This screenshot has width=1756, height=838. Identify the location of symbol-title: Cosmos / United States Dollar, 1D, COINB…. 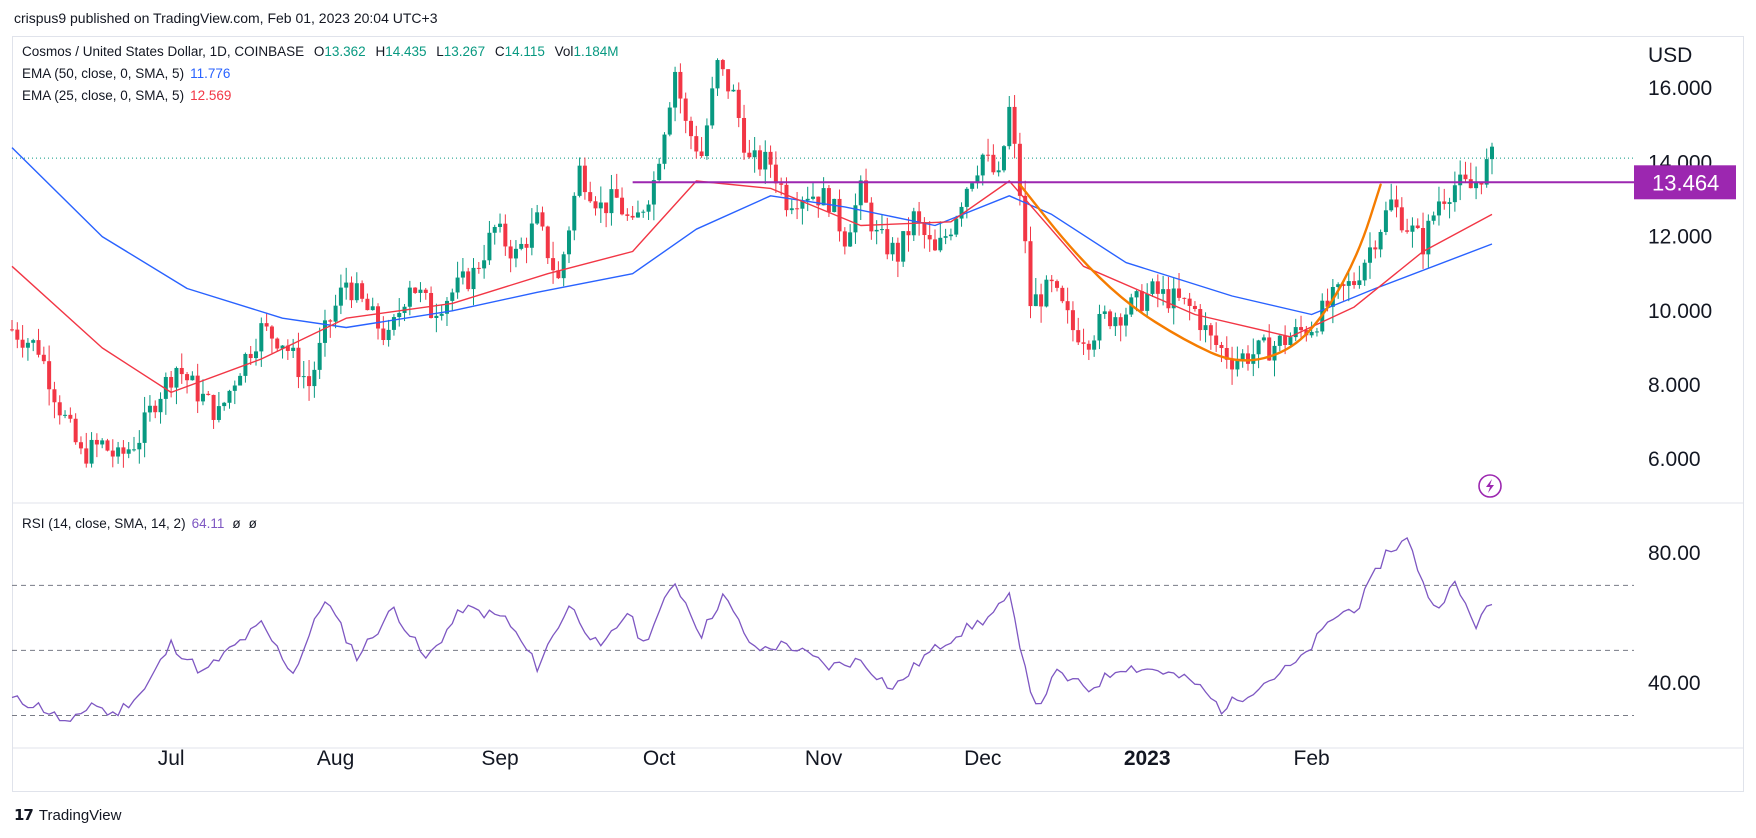
(163, 51).